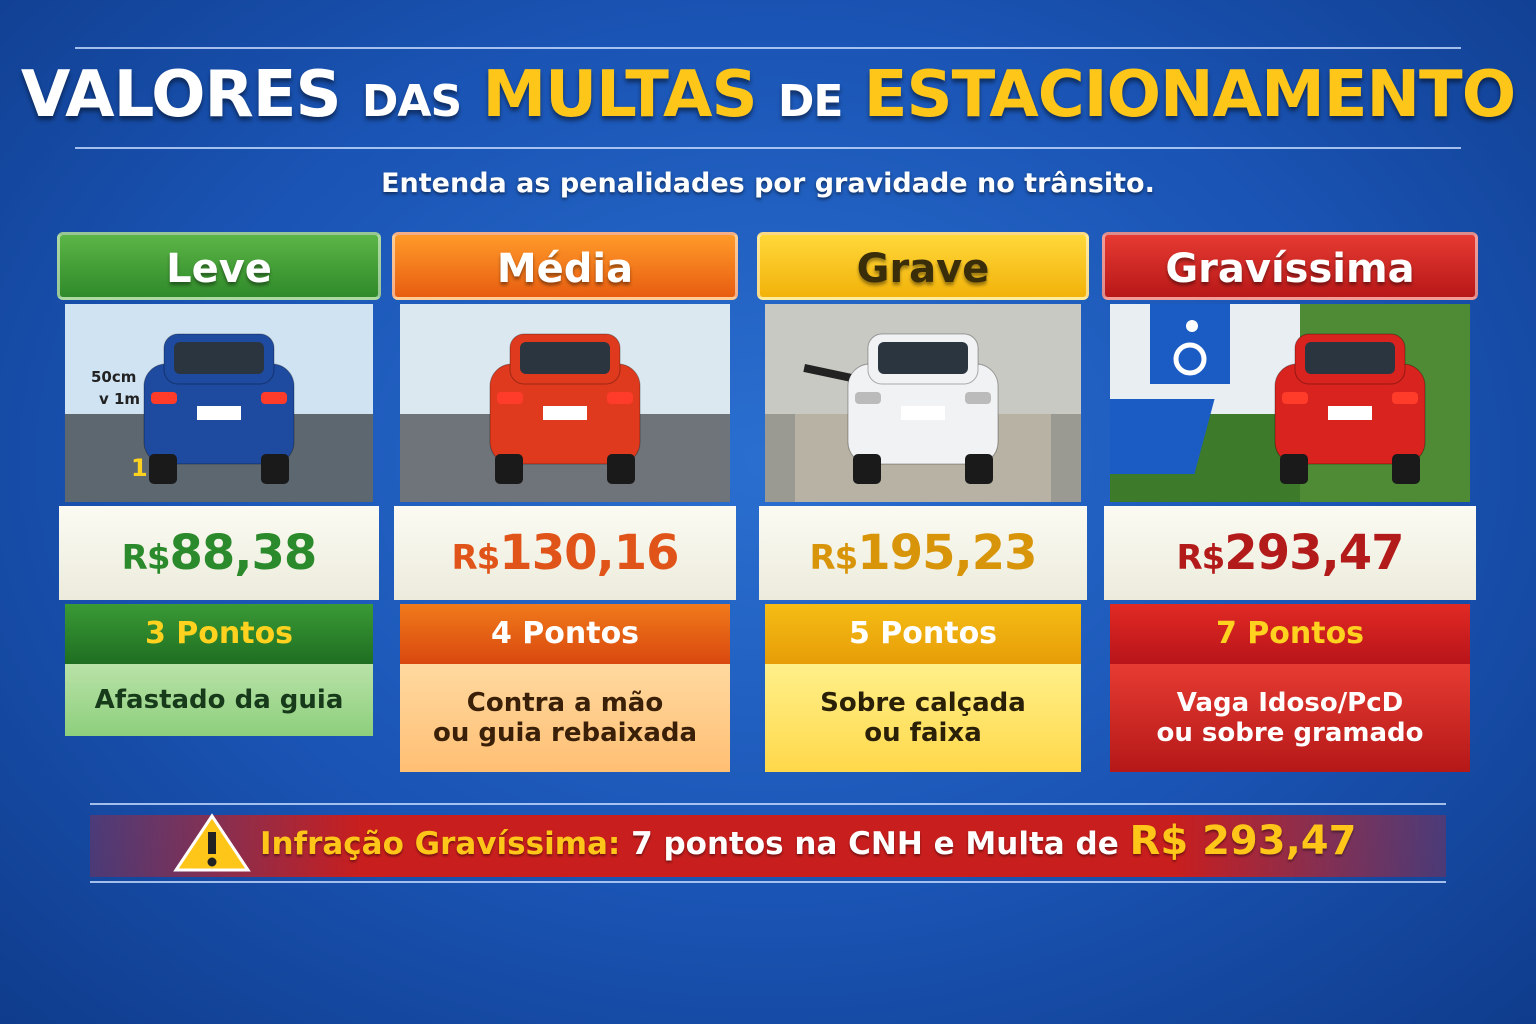 Image resolution: width=1536 pixels, height=1024 pixels. Describe the element at coordinates (219, 266) in the screenshot. I see `level-ribbon: Leve` at that location.